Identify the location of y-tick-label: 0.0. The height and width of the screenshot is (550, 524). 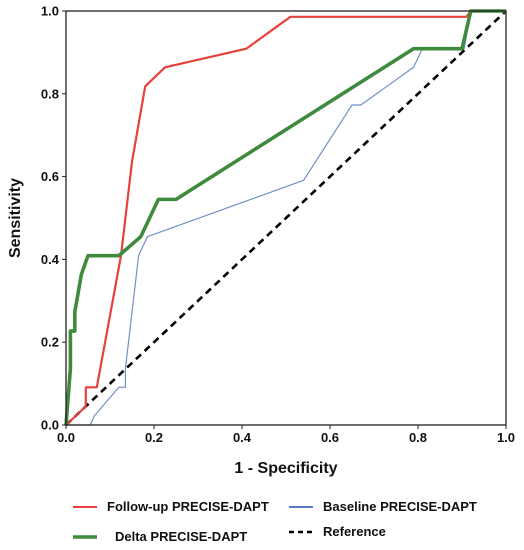
(50, 425).